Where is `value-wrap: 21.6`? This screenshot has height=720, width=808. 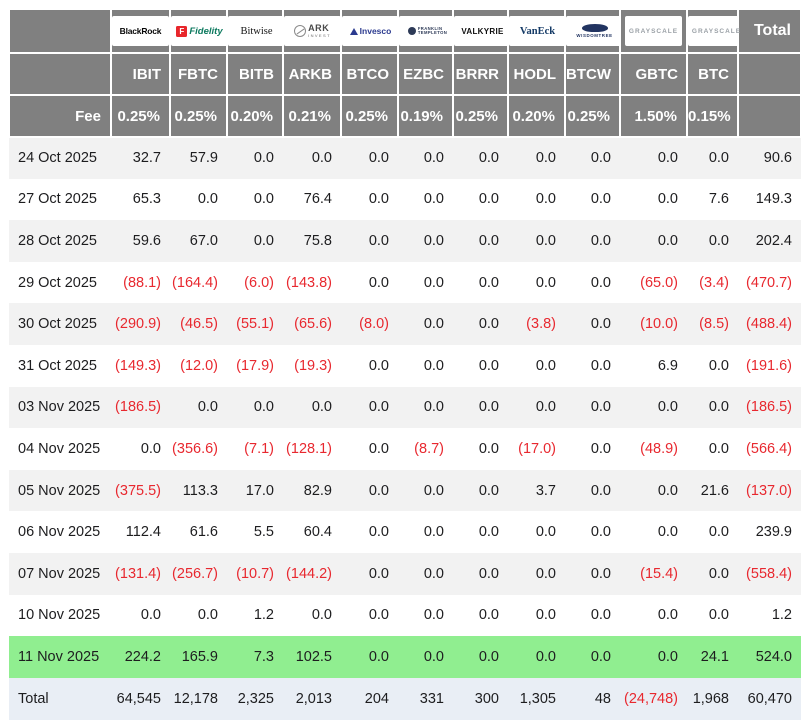 value-wrap: 21.6 is located at coordinates (714, 490).